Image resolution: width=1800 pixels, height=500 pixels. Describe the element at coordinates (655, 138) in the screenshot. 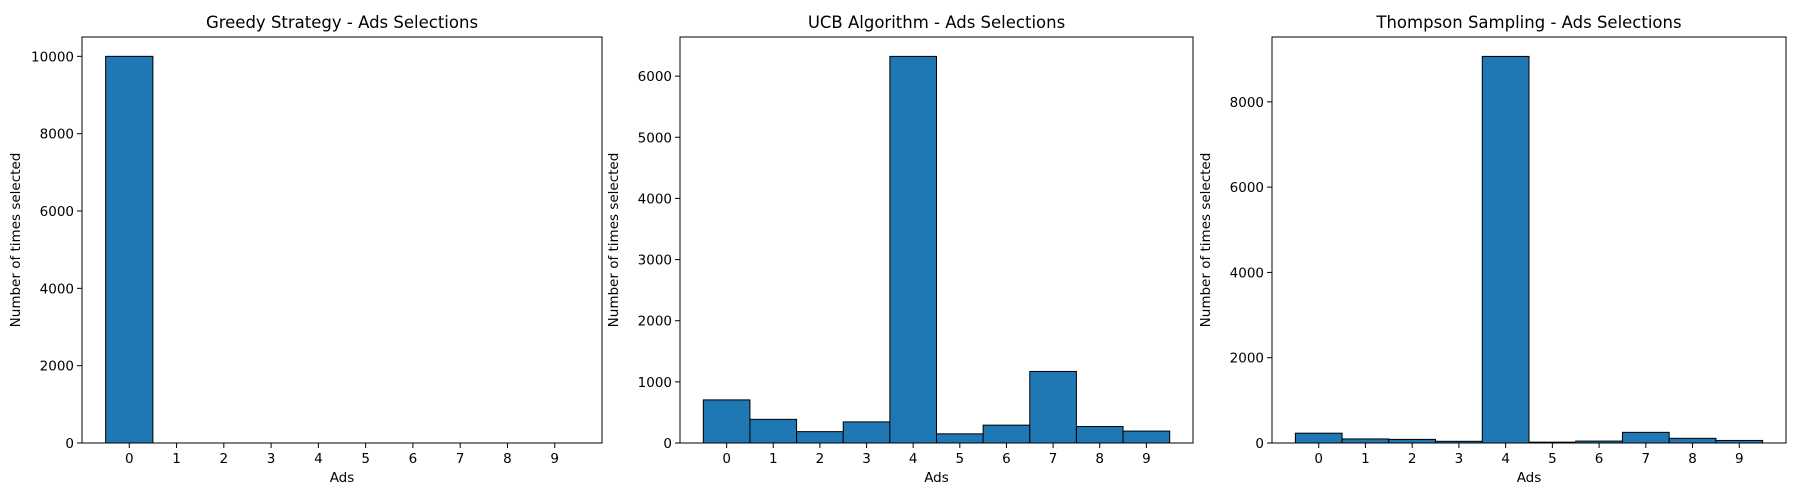

I see `y-tick-label: 5000` at that location.